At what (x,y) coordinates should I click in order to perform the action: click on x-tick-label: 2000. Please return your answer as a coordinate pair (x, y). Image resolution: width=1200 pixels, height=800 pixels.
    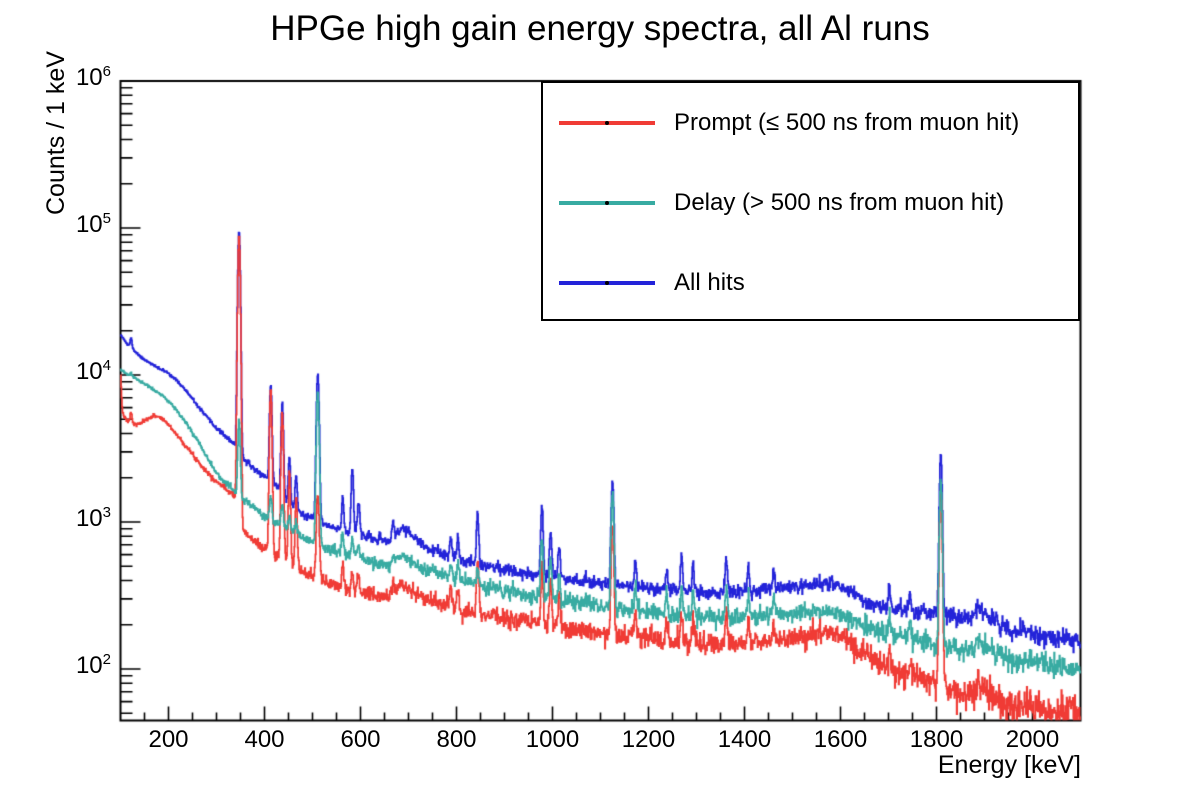
    Looking at the image, I should click on (1032, 739).